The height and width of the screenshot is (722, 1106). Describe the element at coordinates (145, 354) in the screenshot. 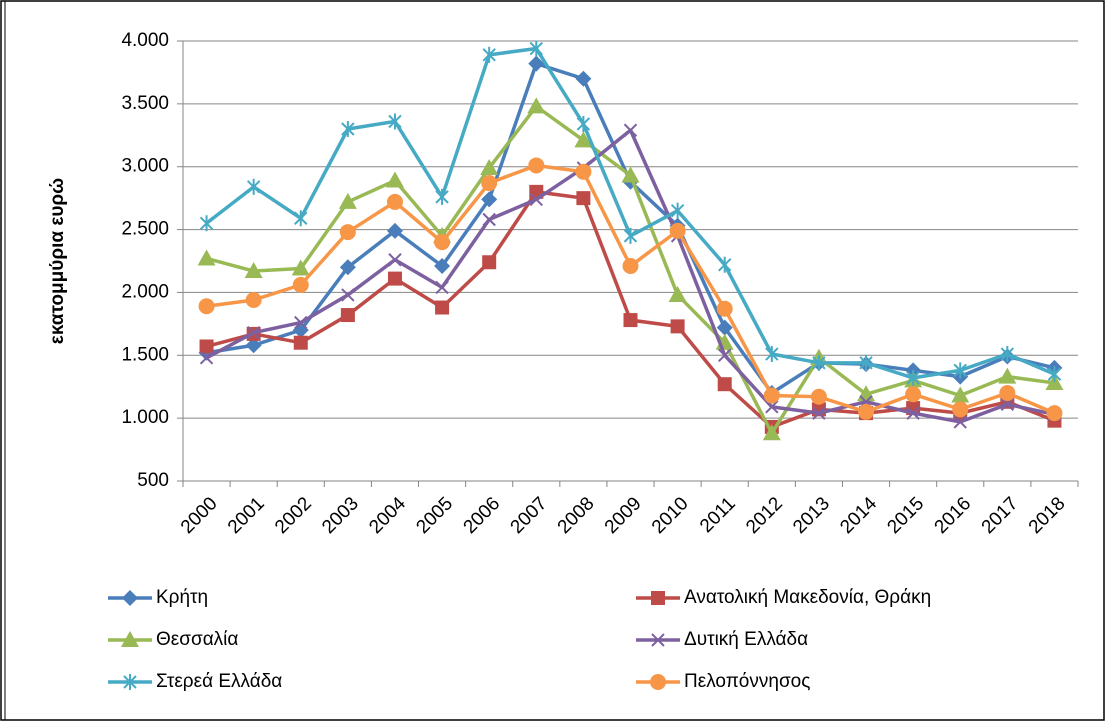

I see `y-tick-label: 1.500` at that location.